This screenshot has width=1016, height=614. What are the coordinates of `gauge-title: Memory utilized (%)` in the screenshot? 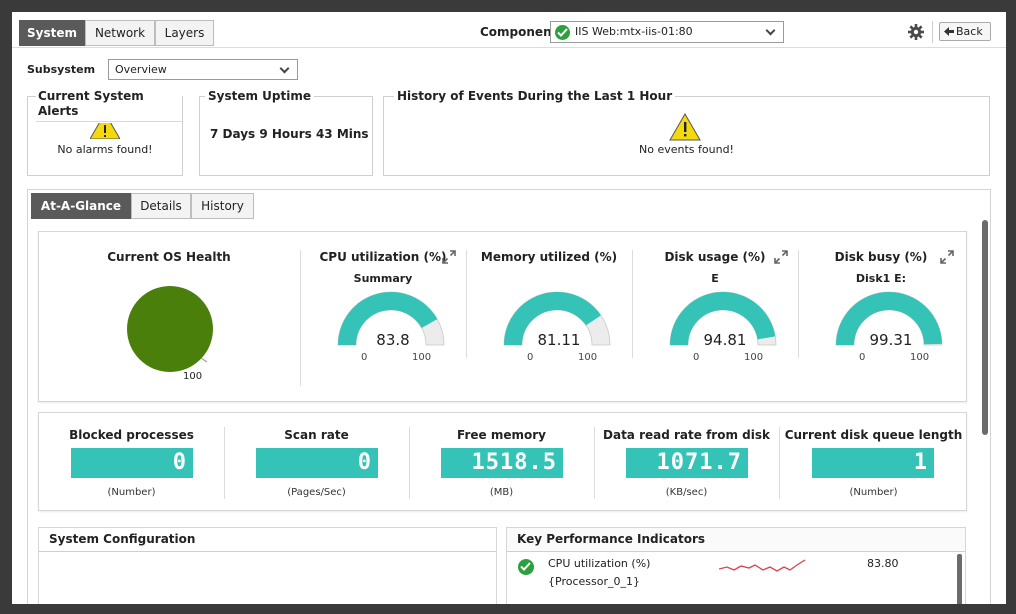 It's located at (549, 257).